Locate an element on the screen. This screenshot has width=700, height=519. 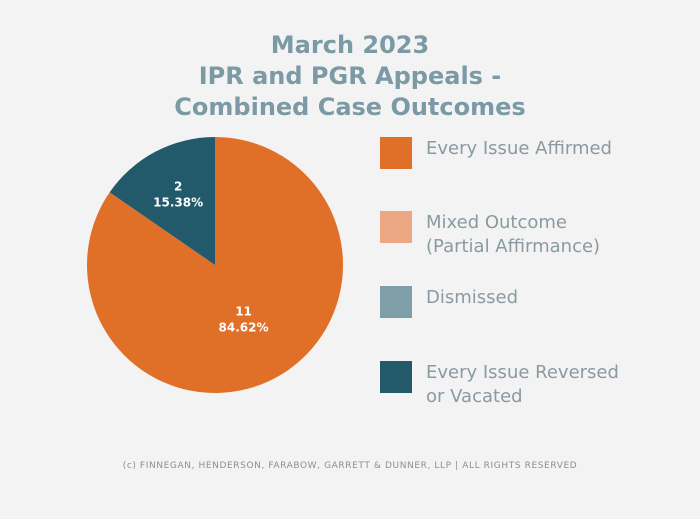
legend-item-reversed: Every Issue Reversed or Vacated is located at coordinates (523, 385).